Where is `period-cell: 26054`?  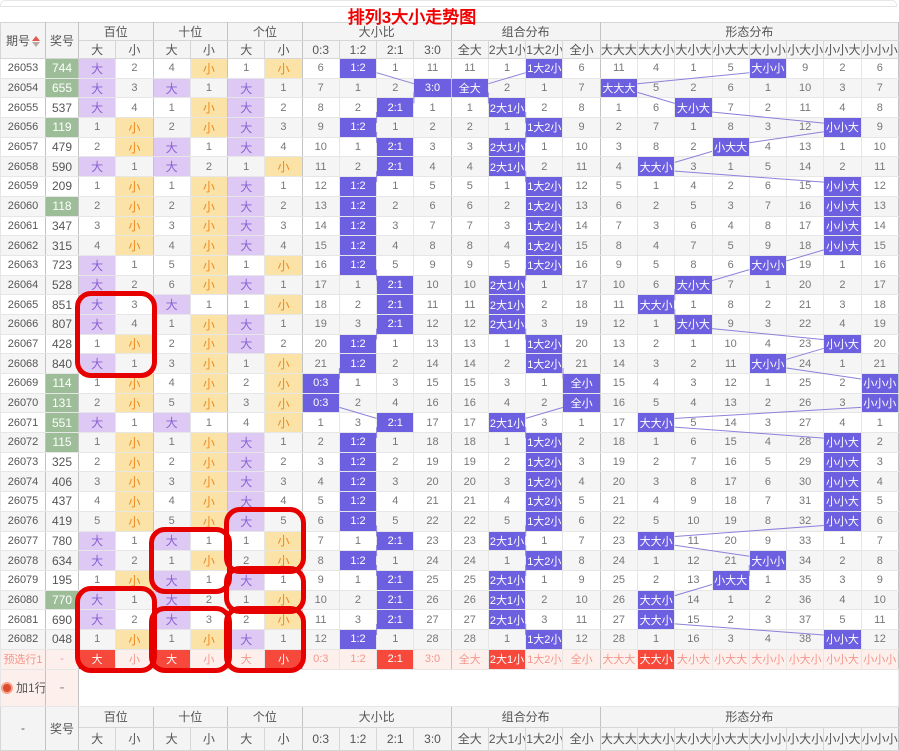 period-cell: 26054 is located at coordinates (23, 88).